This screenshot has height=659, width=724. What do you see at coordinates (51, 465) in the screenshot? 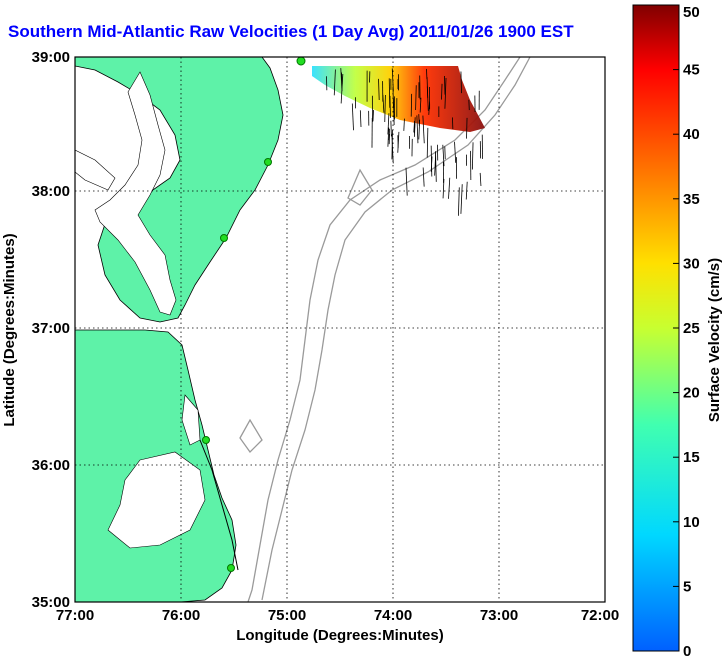
I see `y-tick: 36:00` at bounding box center [51, 465].